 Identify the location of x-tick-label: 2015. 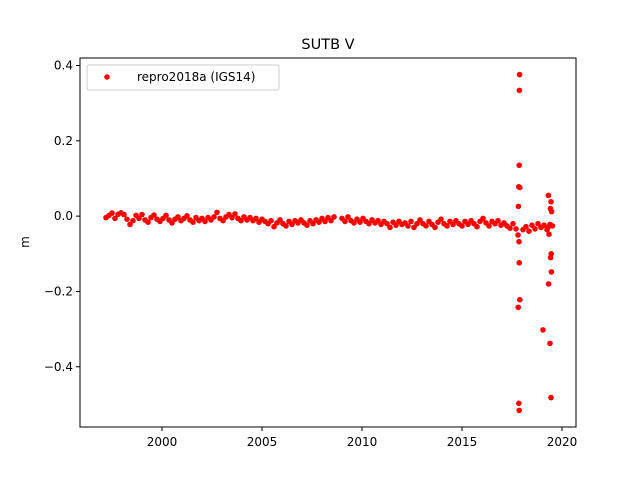
(462, 442).